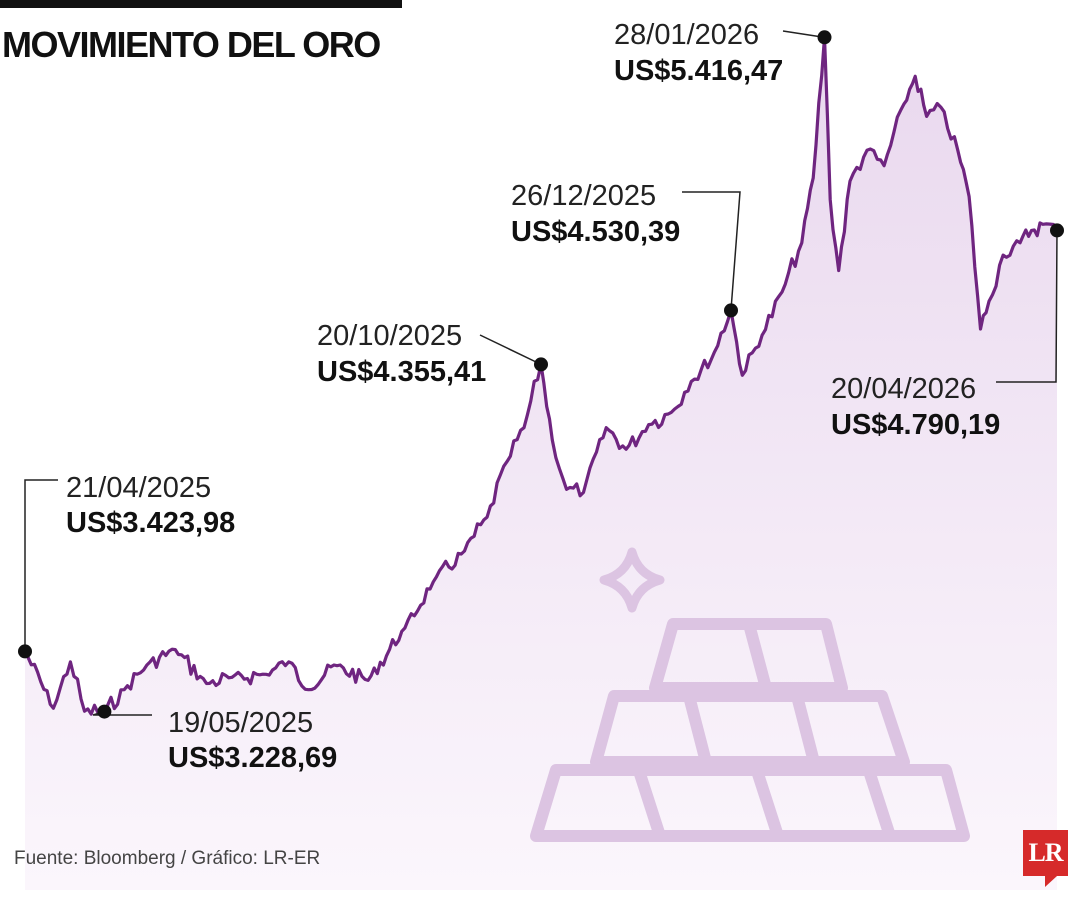 This screenshot has width=1080, height=900. I want to click on annotation-date: 20/04/2026, so click(903, 389).